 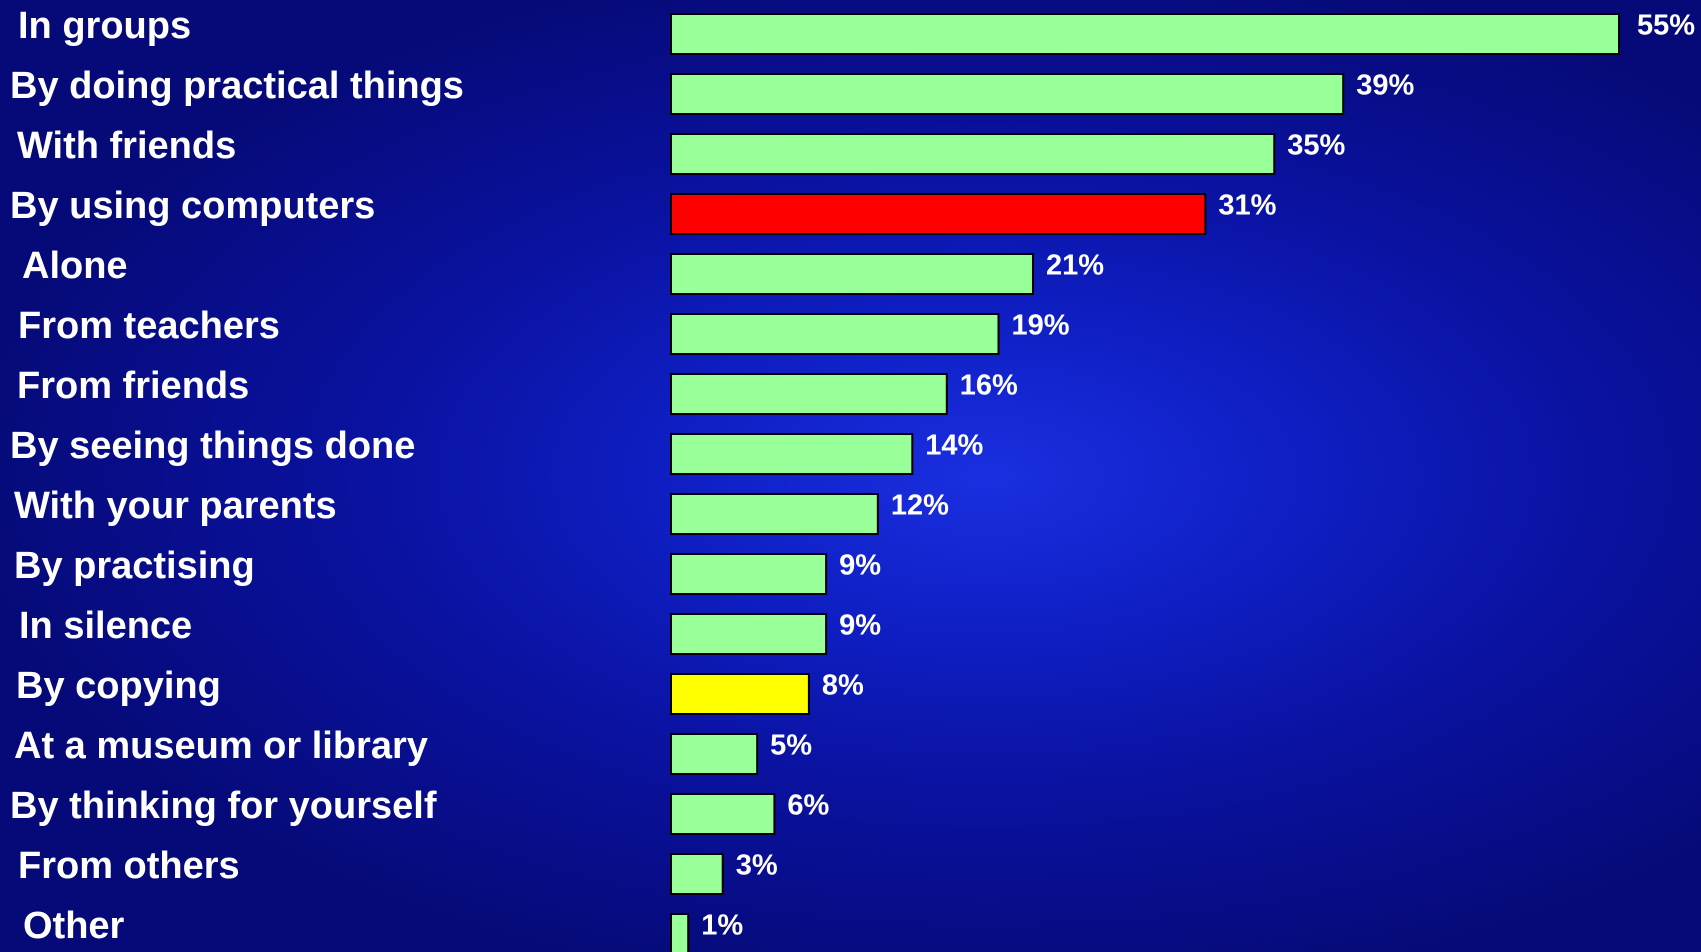 What do you see at coordinates (149, 326) in the screenshot?
I see `category-label: From teachers` at bounding box center [149, 326].